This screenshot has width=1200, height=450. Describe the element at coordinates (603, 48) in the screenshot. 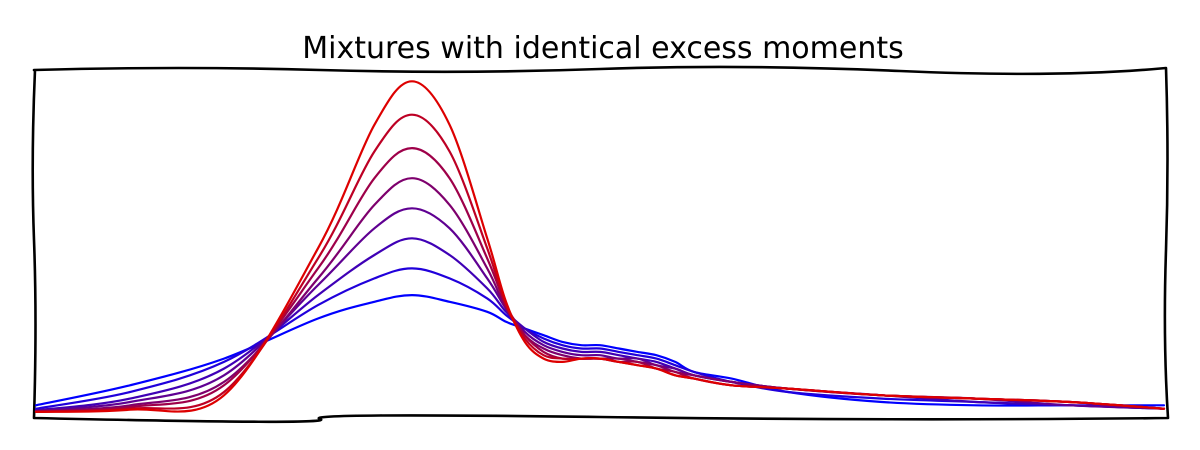

I see `chart-title: Mixtures with identical excess moments` at that location.